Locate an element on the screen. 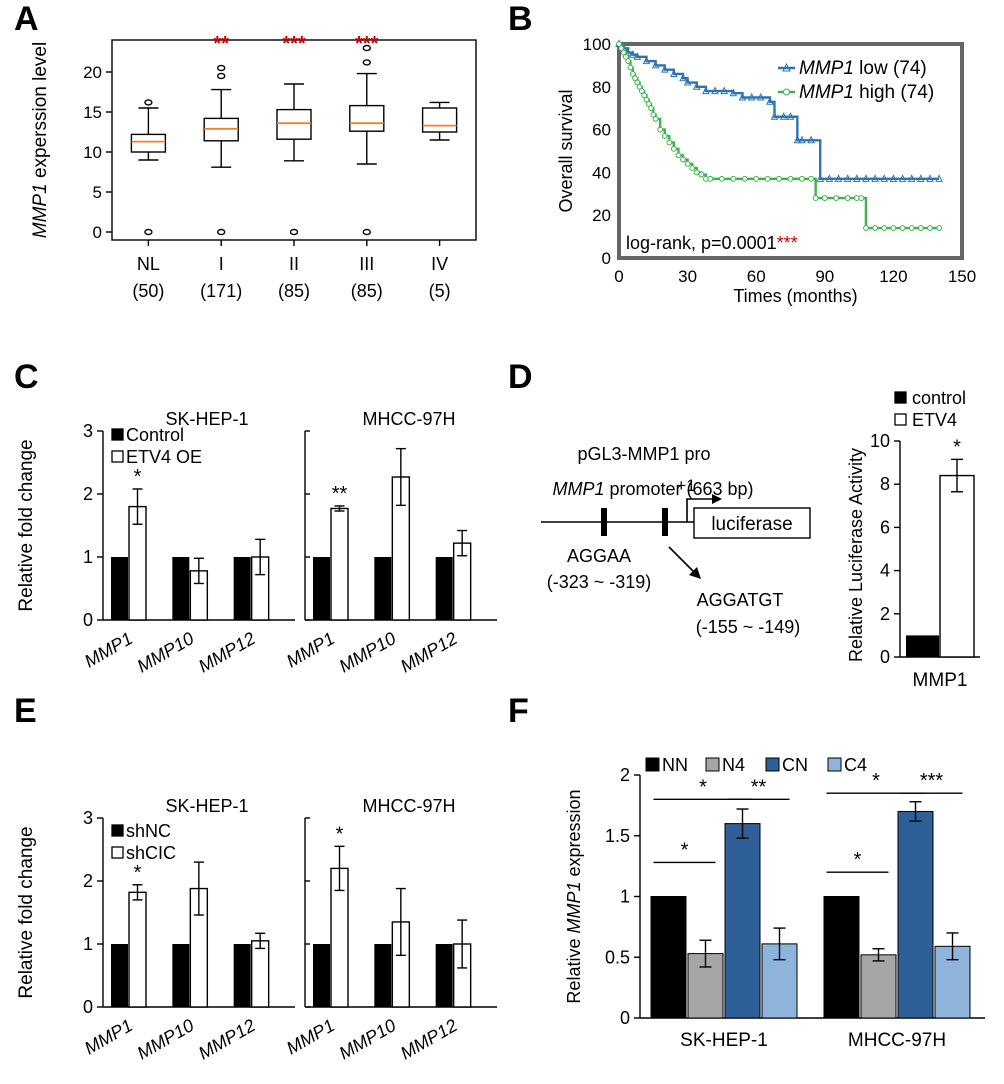 The image size is (1004, 1084). d-legend-label-1: ETV4 is located at coordinates (934, 420).